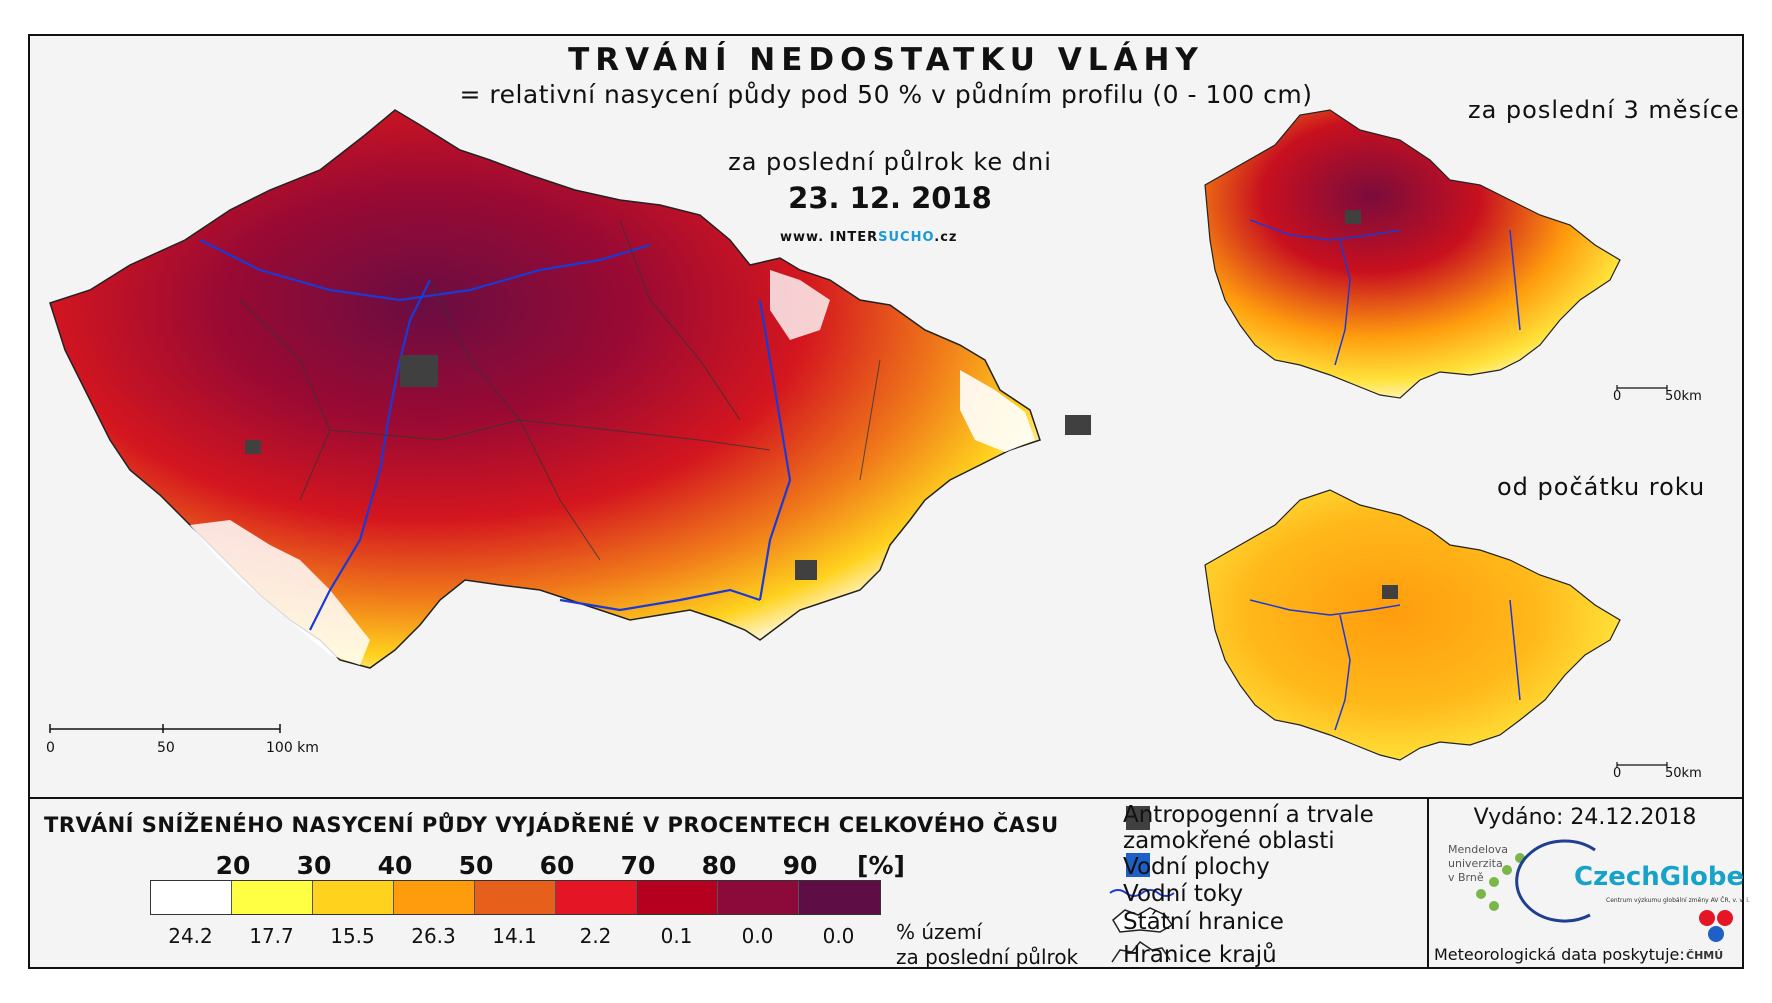  I want to click on mendel-line3: v Brně, so click(1466, 877).